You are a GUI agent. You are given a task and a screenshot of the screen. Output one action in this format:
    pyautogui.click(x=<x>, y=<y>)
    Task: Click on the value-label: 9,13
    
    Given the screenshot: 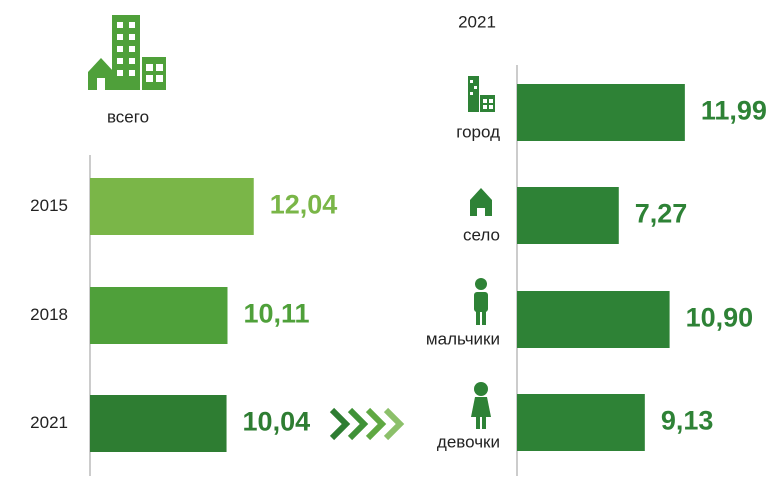 What is the action you would take?
    pyautogui.click(x=687, y=421)
    